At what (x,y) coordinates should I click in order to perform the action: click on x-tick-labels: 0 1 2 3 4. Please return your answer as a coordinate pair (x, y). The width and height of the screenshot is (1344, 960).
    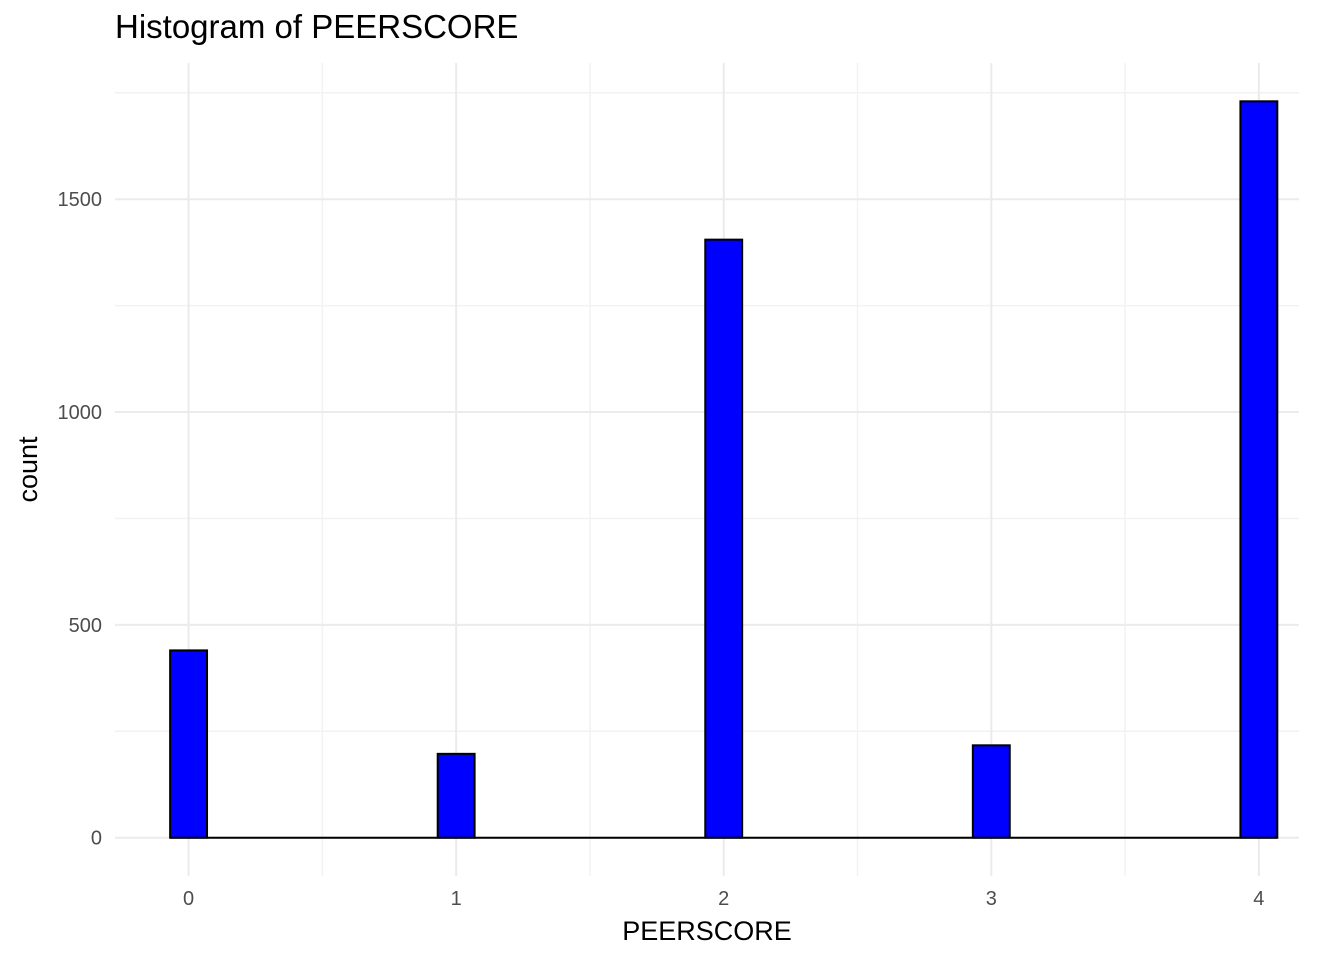
    Looking at the image, I should click on (723, 899).